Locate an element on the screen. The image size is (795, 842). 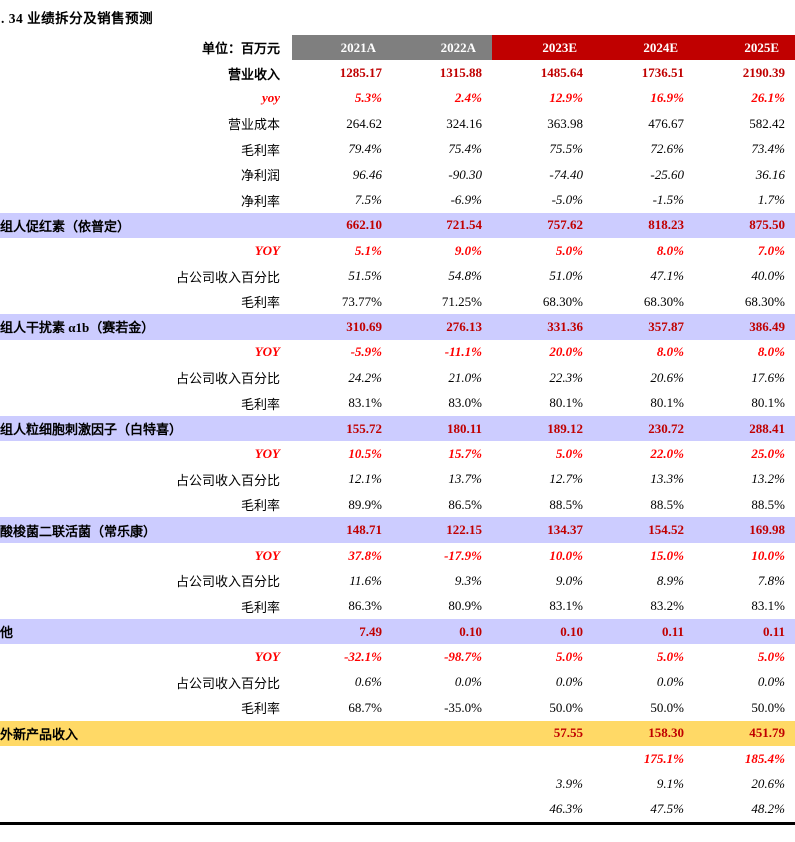
table-row: 占公司收入百分比 51.5% 54.8% 51.0% 47.1% 40.0% is located at coordinates (397, 276).